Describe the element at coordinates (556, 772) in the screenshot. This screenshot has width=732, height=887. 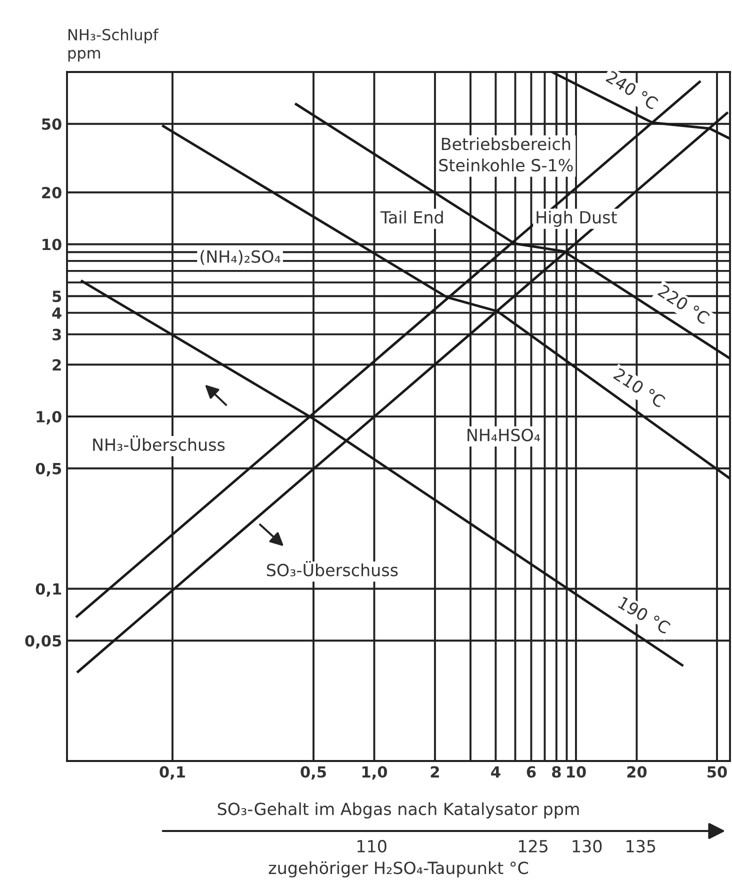
I see `x-tick-label: 8` at that location.